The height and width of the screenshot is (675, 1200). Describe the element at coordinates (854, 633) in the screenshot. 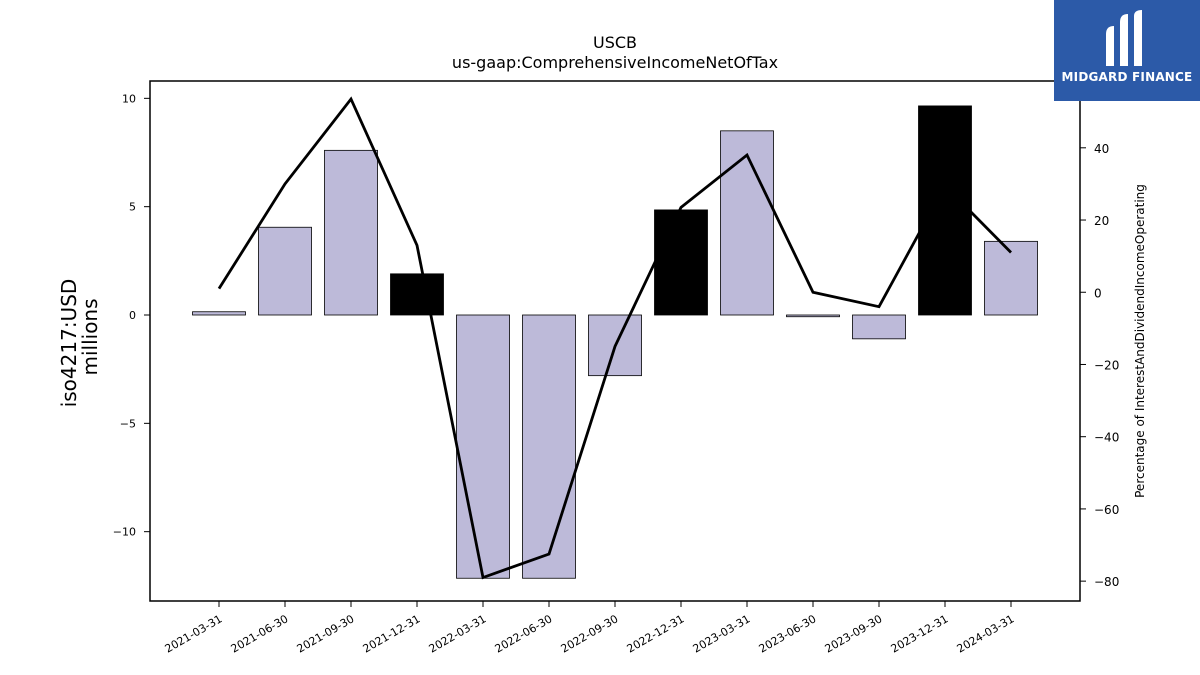

I see `x-tick-label: 2023-09-30` at that location.